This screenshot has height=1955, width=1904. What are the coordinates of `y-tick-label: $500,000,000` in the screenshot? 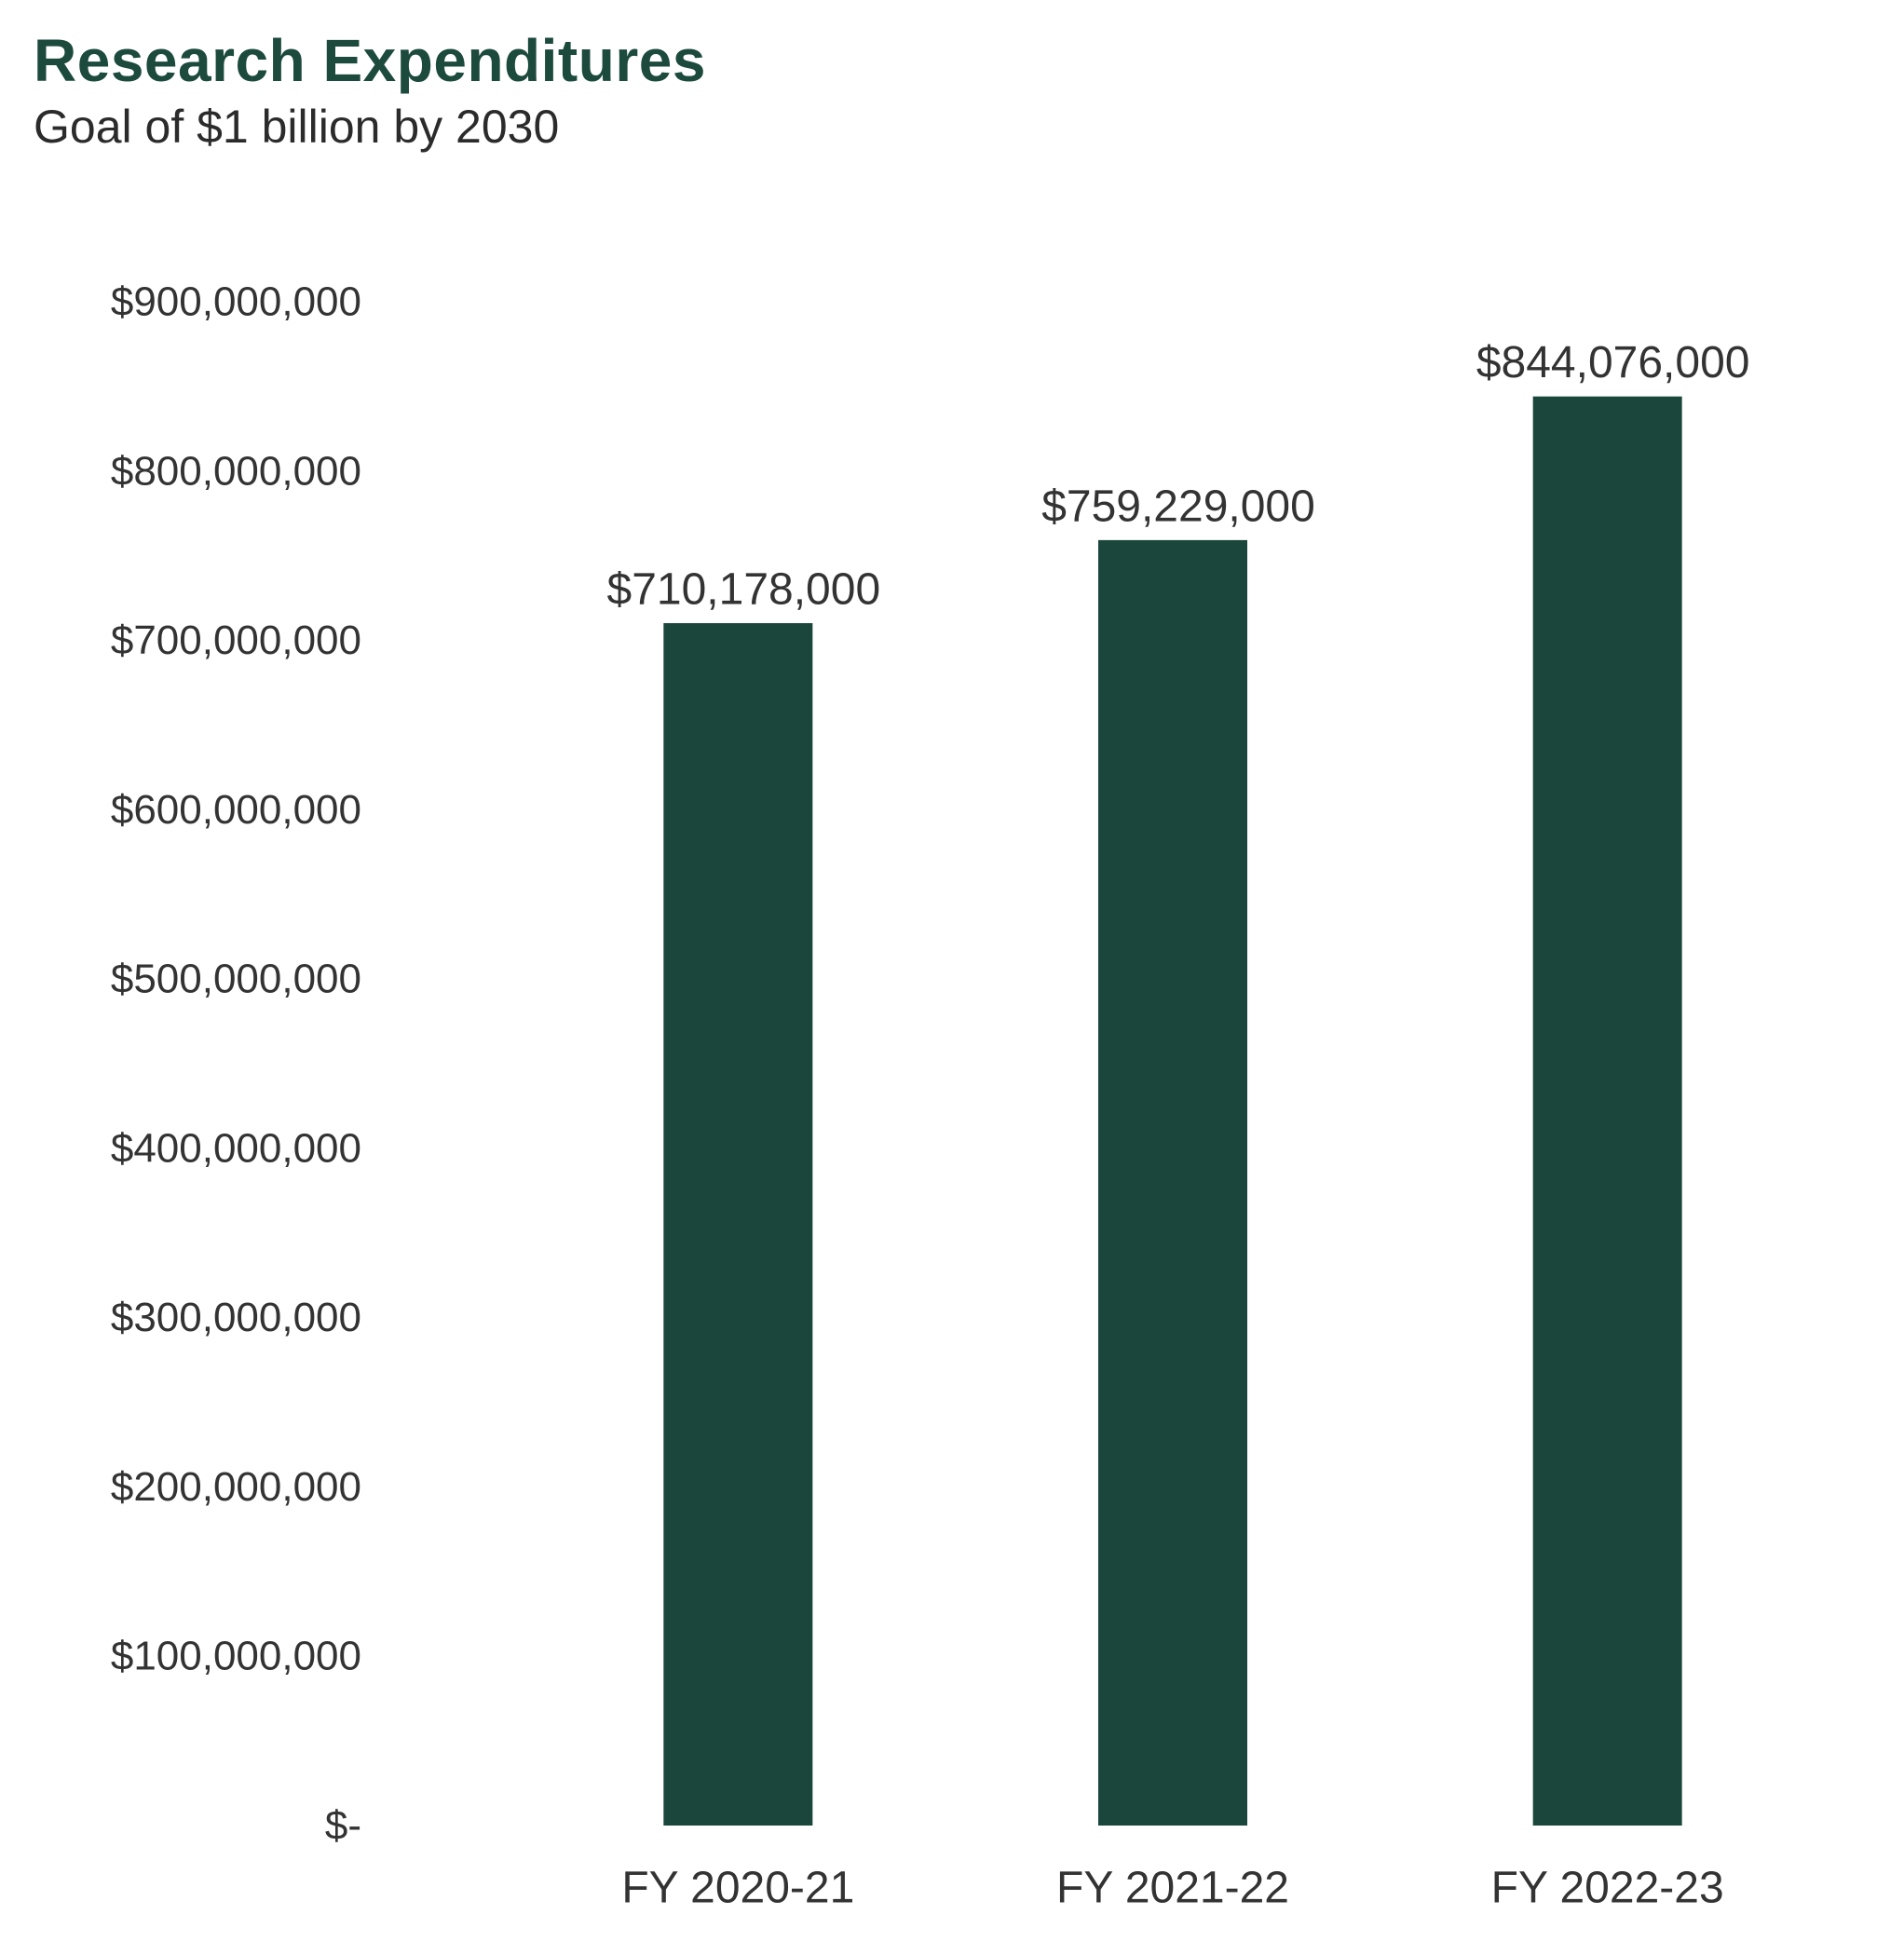 It's located at (236, 979).